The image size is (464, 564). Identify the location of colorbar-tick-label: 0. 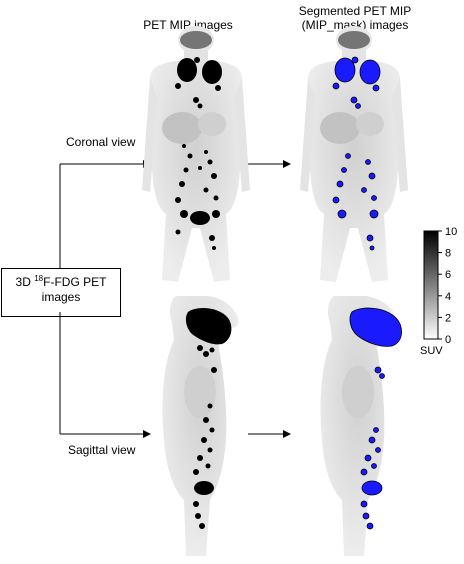
(448, 340).